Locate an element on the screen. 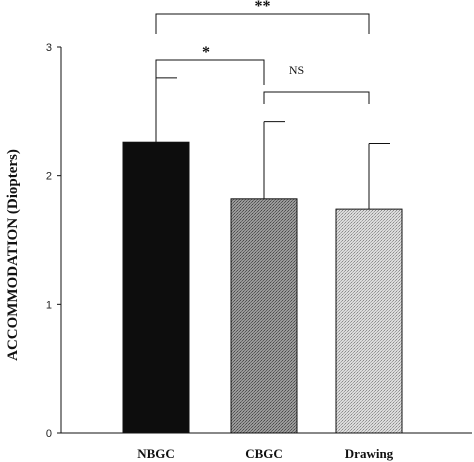 Image resolution: width=474 pixels, height=462 pixels. category-labels: NBGC CBGC Drawing is located at coordinates (265, 453).